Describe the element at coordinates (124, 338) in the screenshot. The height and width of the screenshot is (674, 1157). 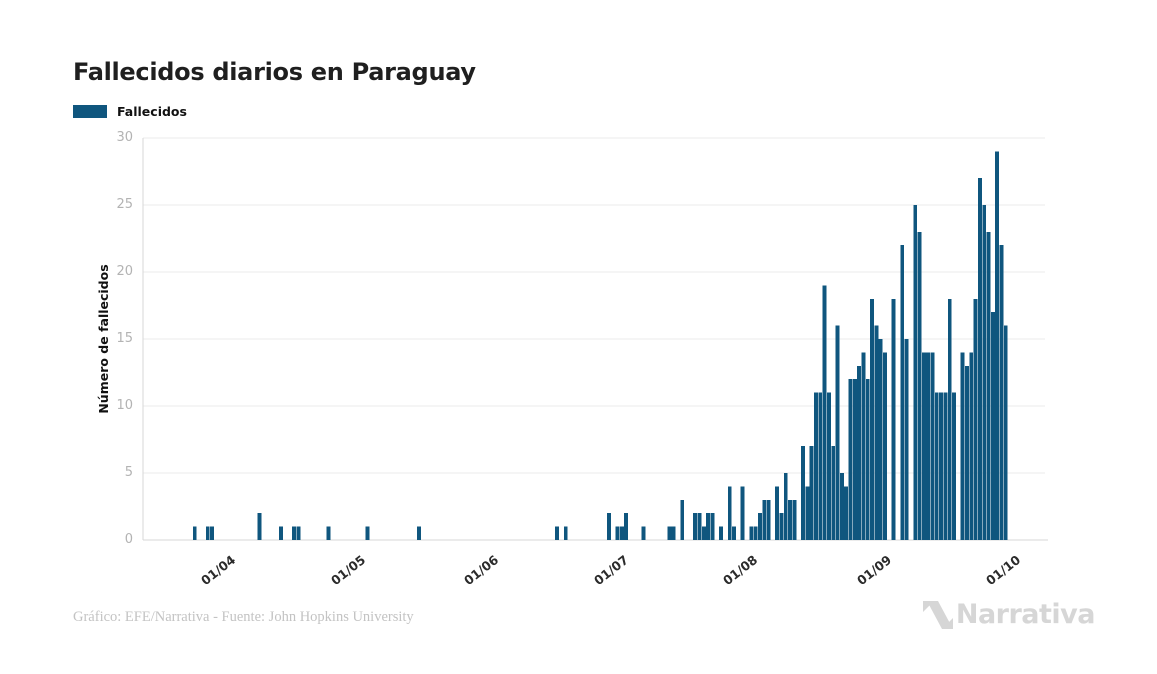
I see `y-tick-label: 15` at that location.